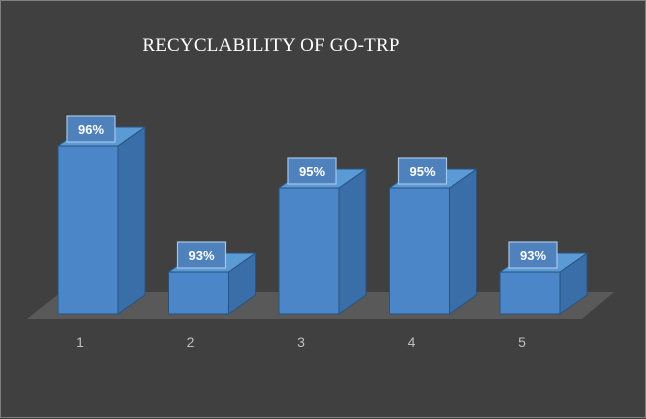 Image resolution: width=646 pixels, height=419 pixels. I want to click on x-tick-label: 5, so click(522, 342).